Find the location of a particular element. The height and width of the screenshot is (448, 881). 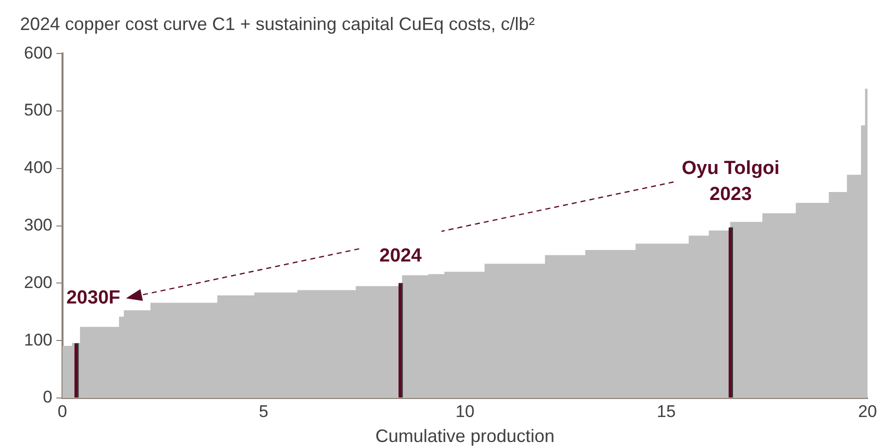

y-tick-label: 0 is located at coordinates (47, 397).